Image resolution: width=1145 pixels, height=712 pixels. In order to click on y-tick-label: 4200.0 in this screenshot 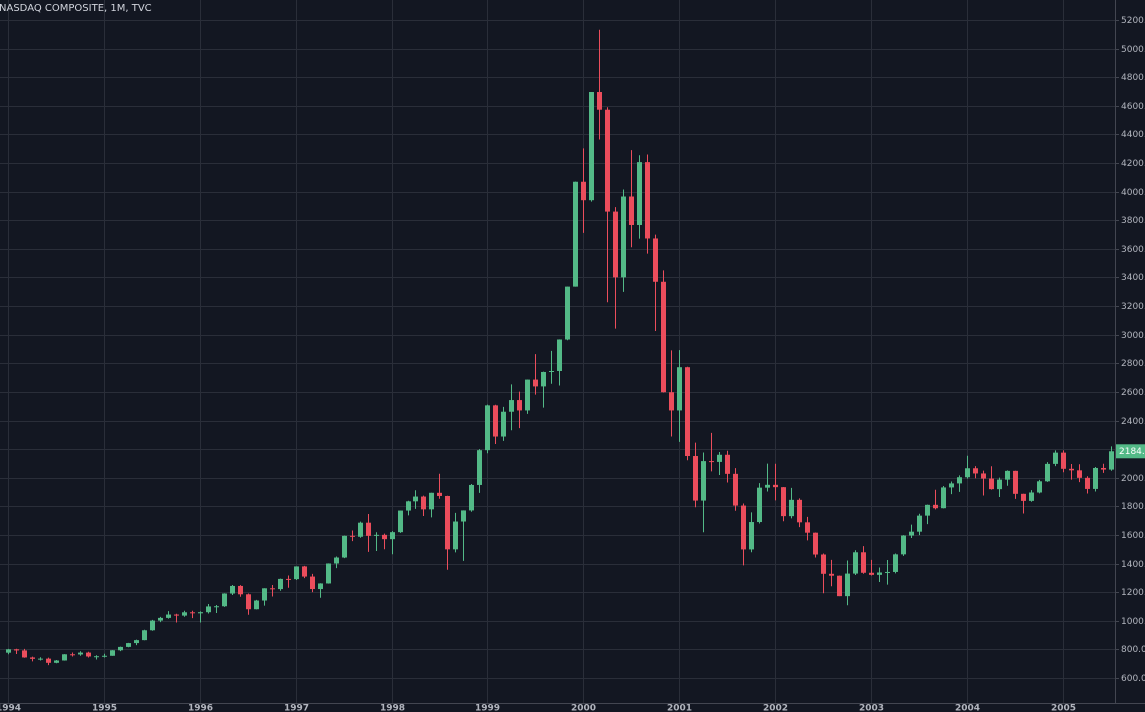, I will do `click(1133, 164)`.